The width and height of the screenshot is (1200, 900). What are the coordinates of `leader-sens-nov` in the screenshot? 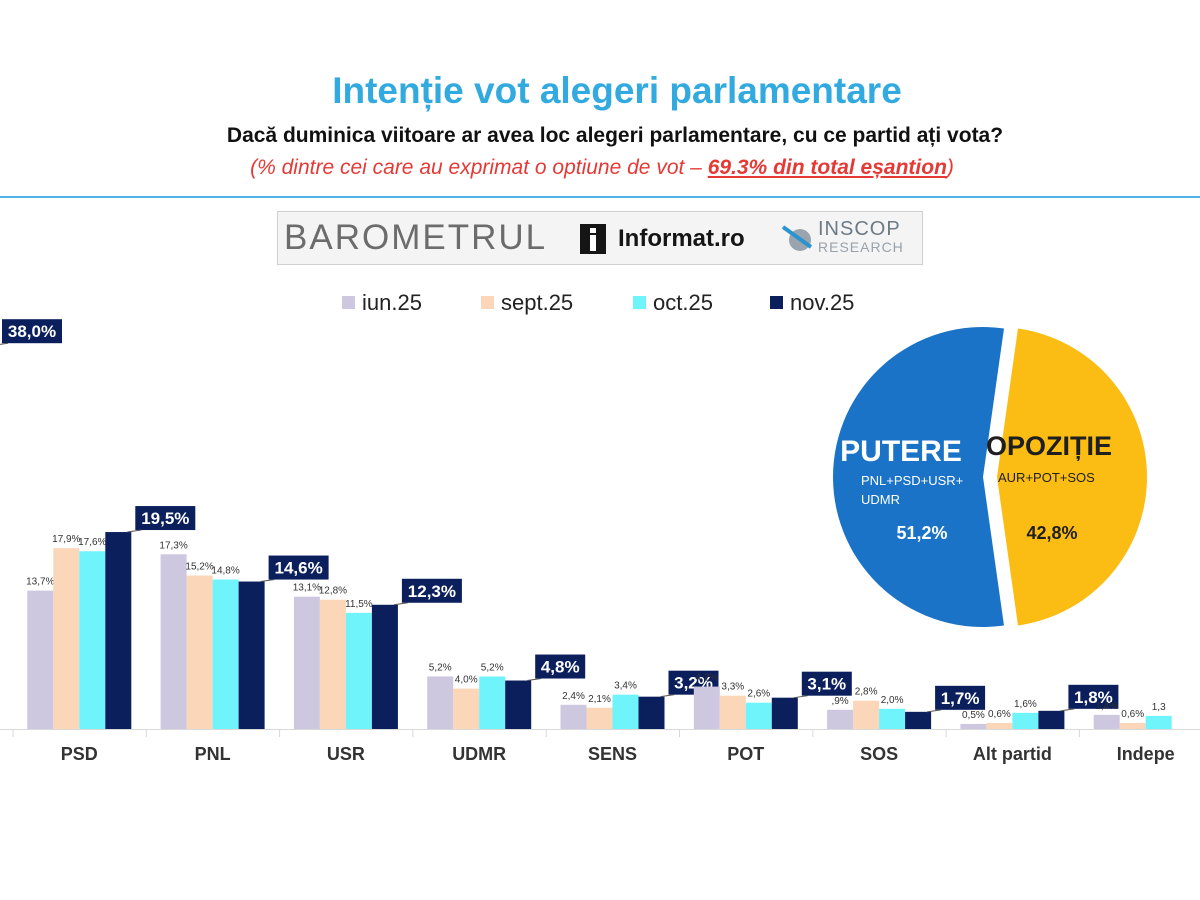 It's located at (667, 696).